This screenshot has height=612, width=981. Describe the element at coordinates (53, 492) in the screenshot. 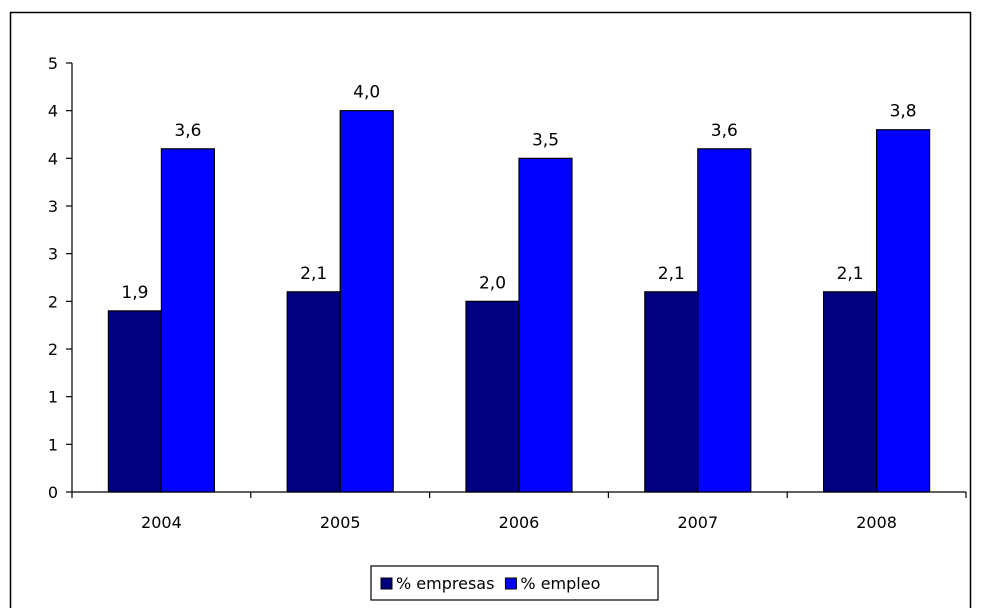

I see `y-tick-label: 0` at that location.